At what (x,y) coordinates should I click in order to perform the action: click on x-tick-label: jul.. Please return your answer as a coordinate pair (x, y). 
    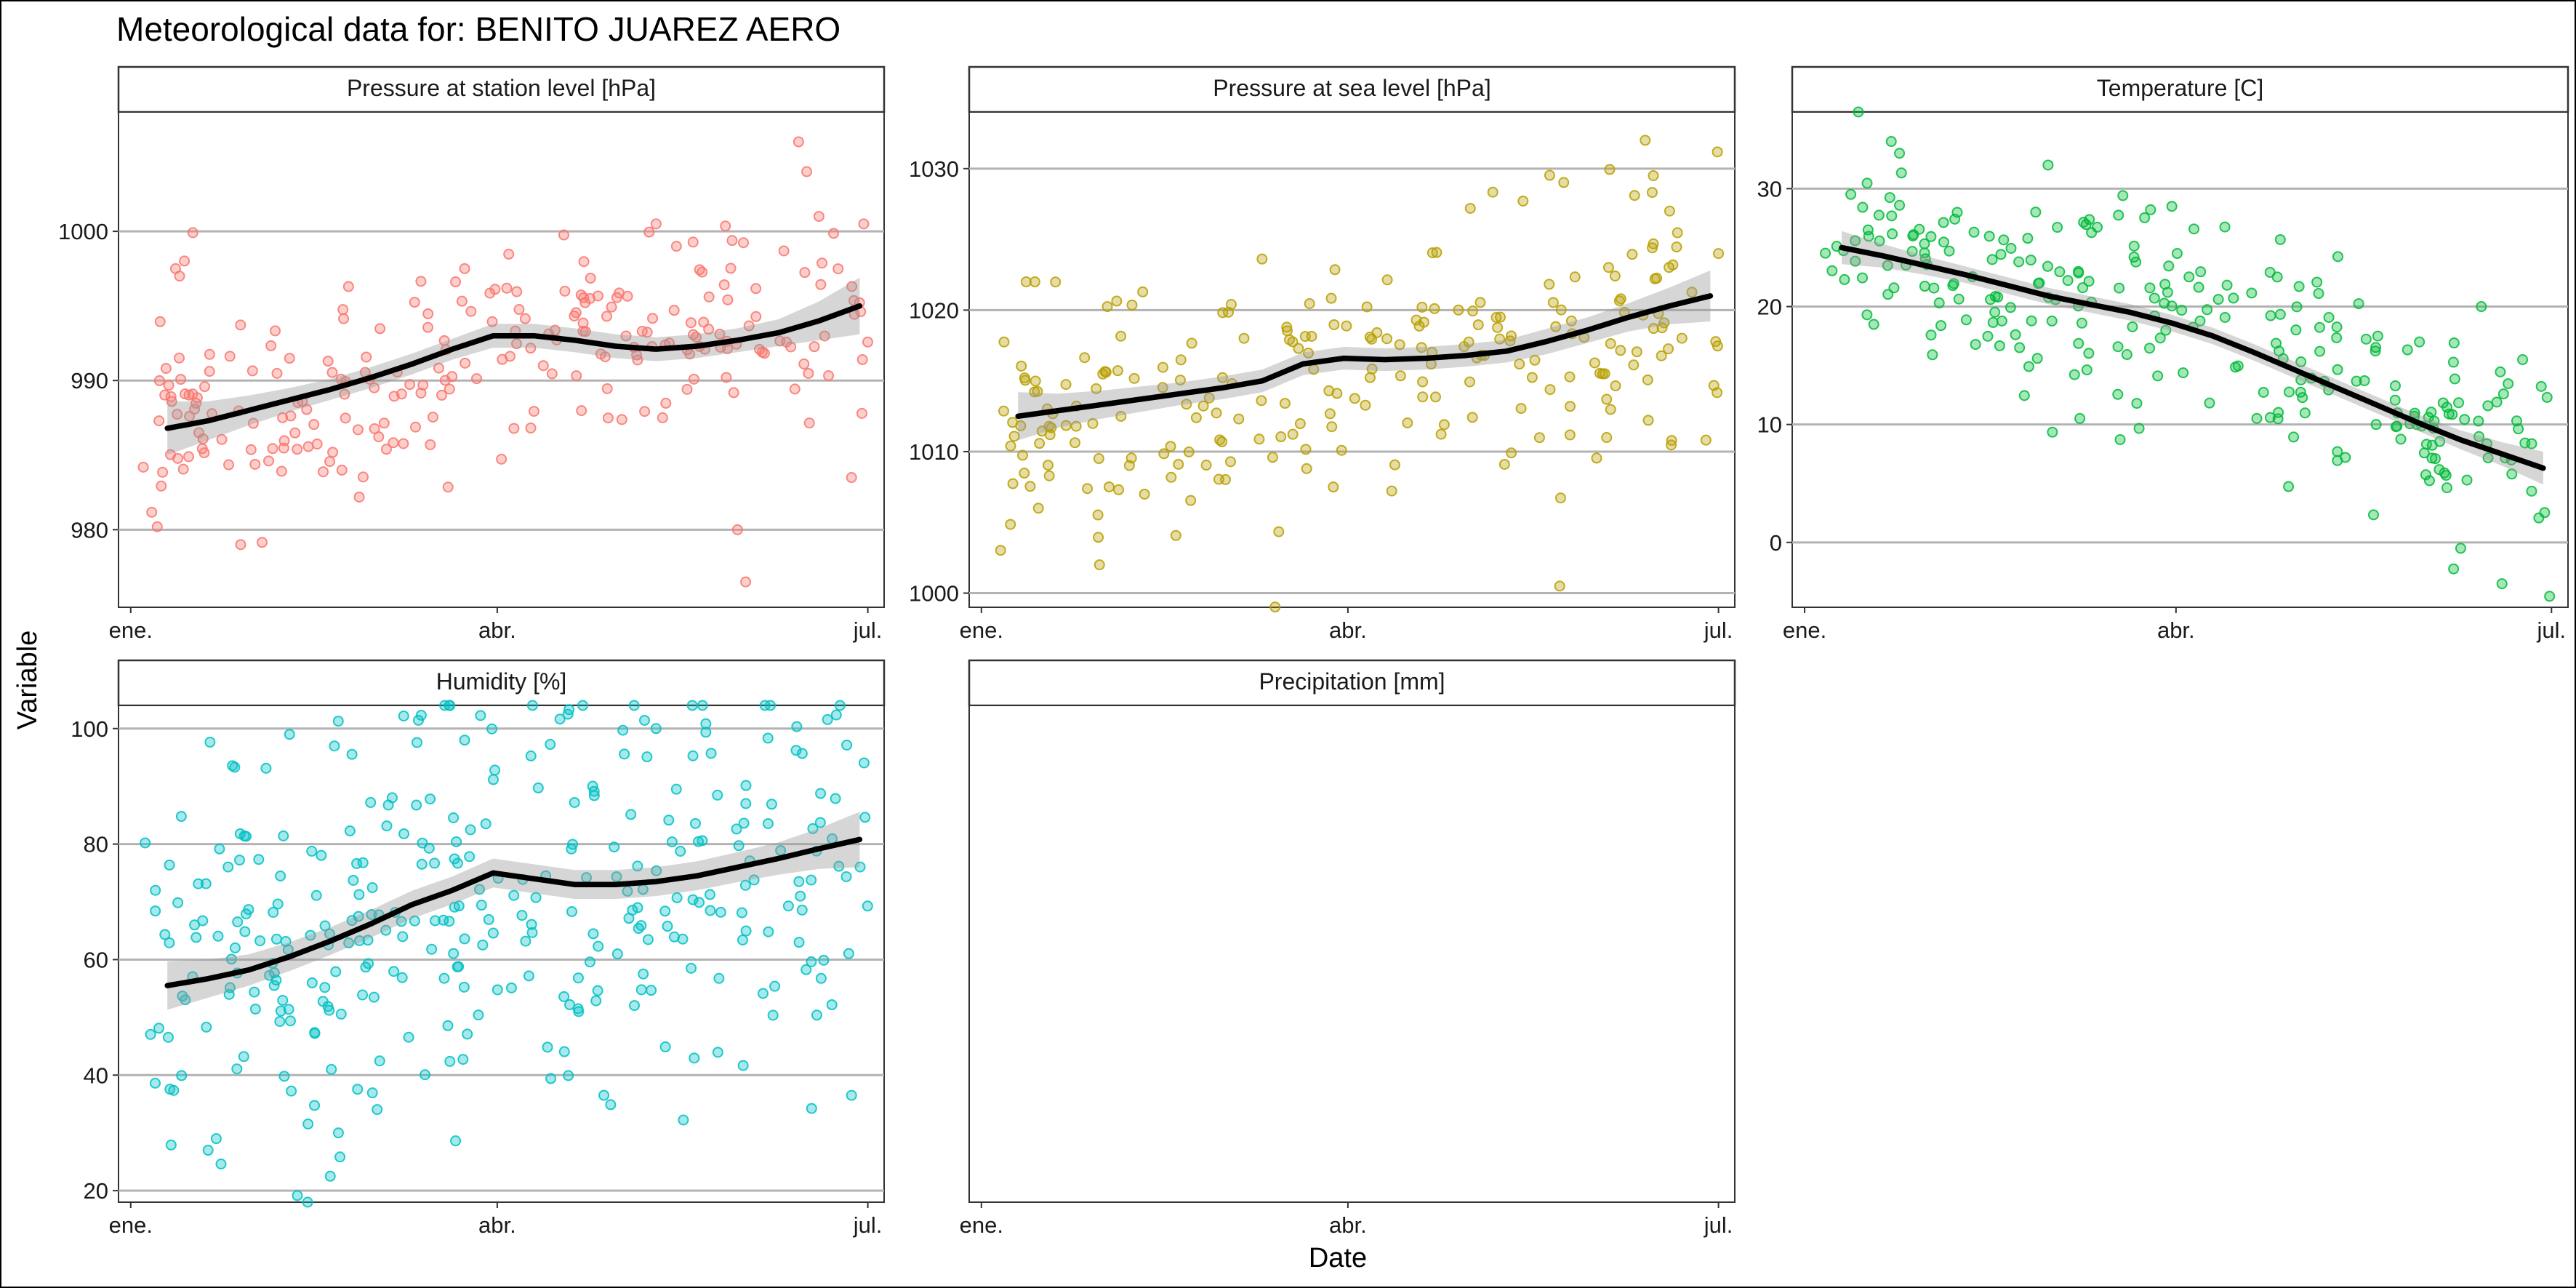
    Looking at the image, I should click on (2551, 630).